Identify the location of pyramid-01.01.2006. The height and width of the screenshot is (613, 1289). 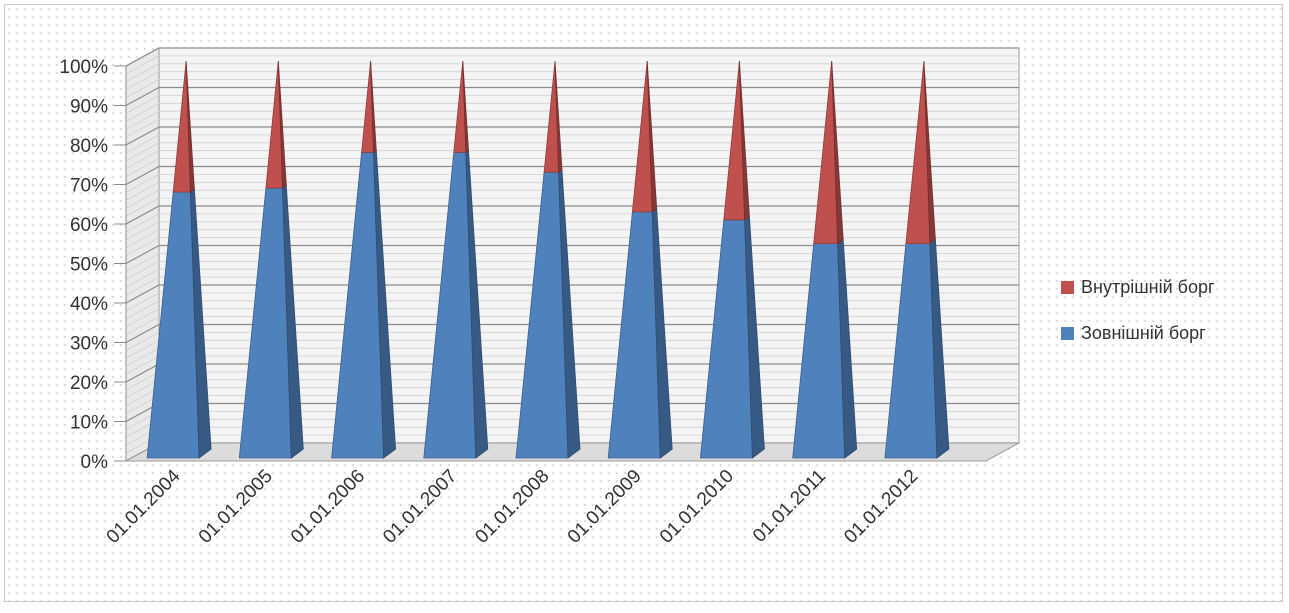
(364, 259).